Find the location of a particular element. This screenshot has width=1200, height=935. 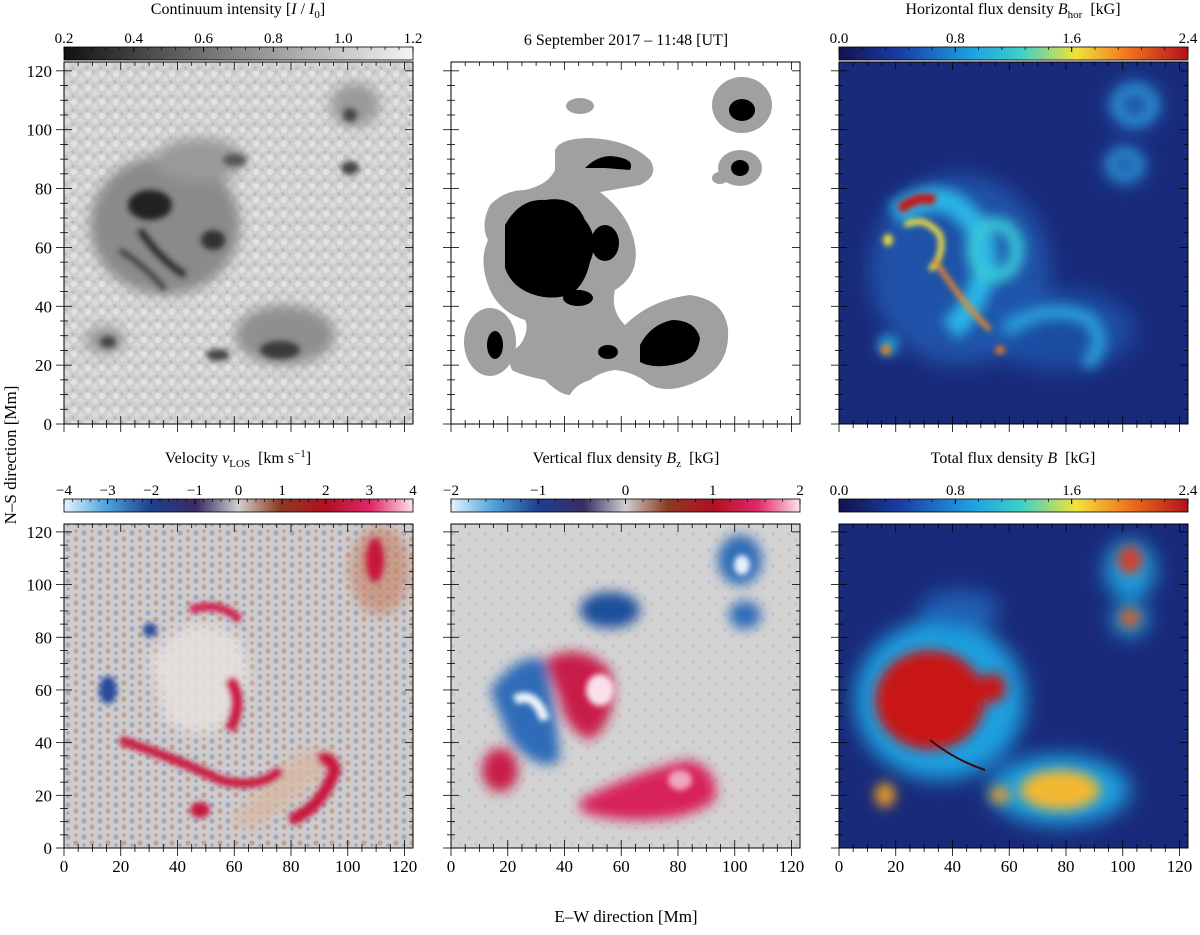

cbar-tick-label: 0.6 is located at coordinates (203, 39).